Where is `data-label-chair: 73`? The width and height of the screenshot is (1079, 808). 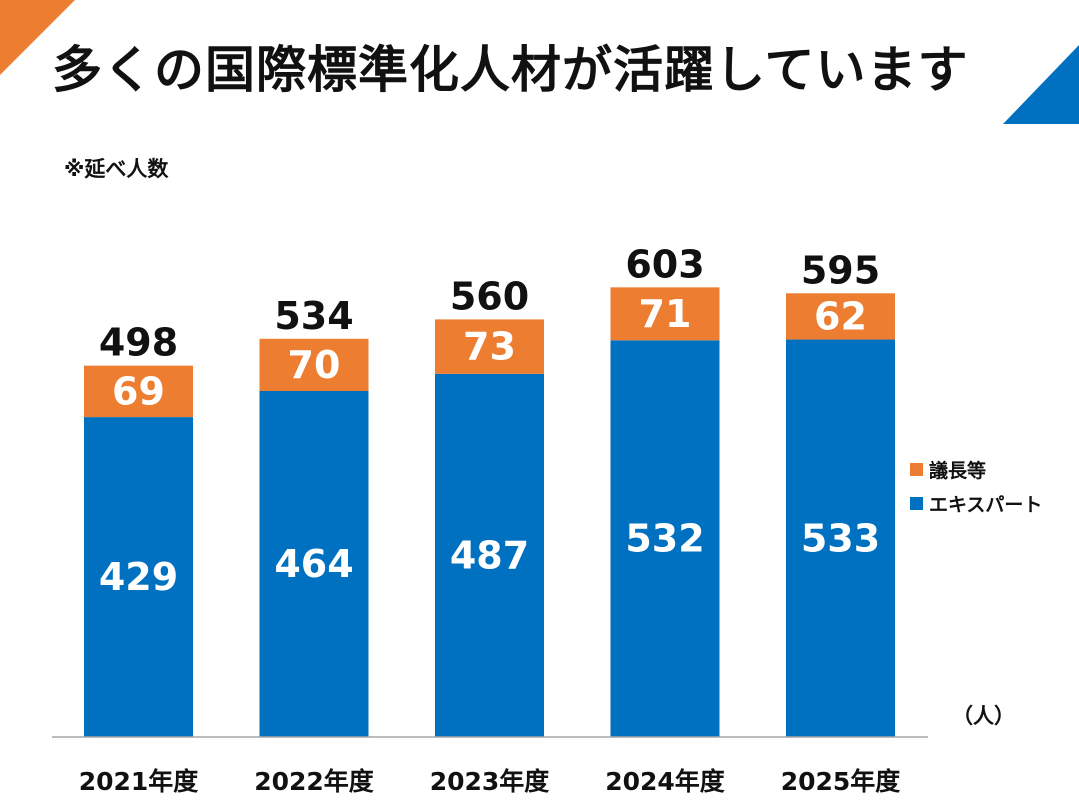 data-label-chair: 73 is located at coordinates (489, 347).